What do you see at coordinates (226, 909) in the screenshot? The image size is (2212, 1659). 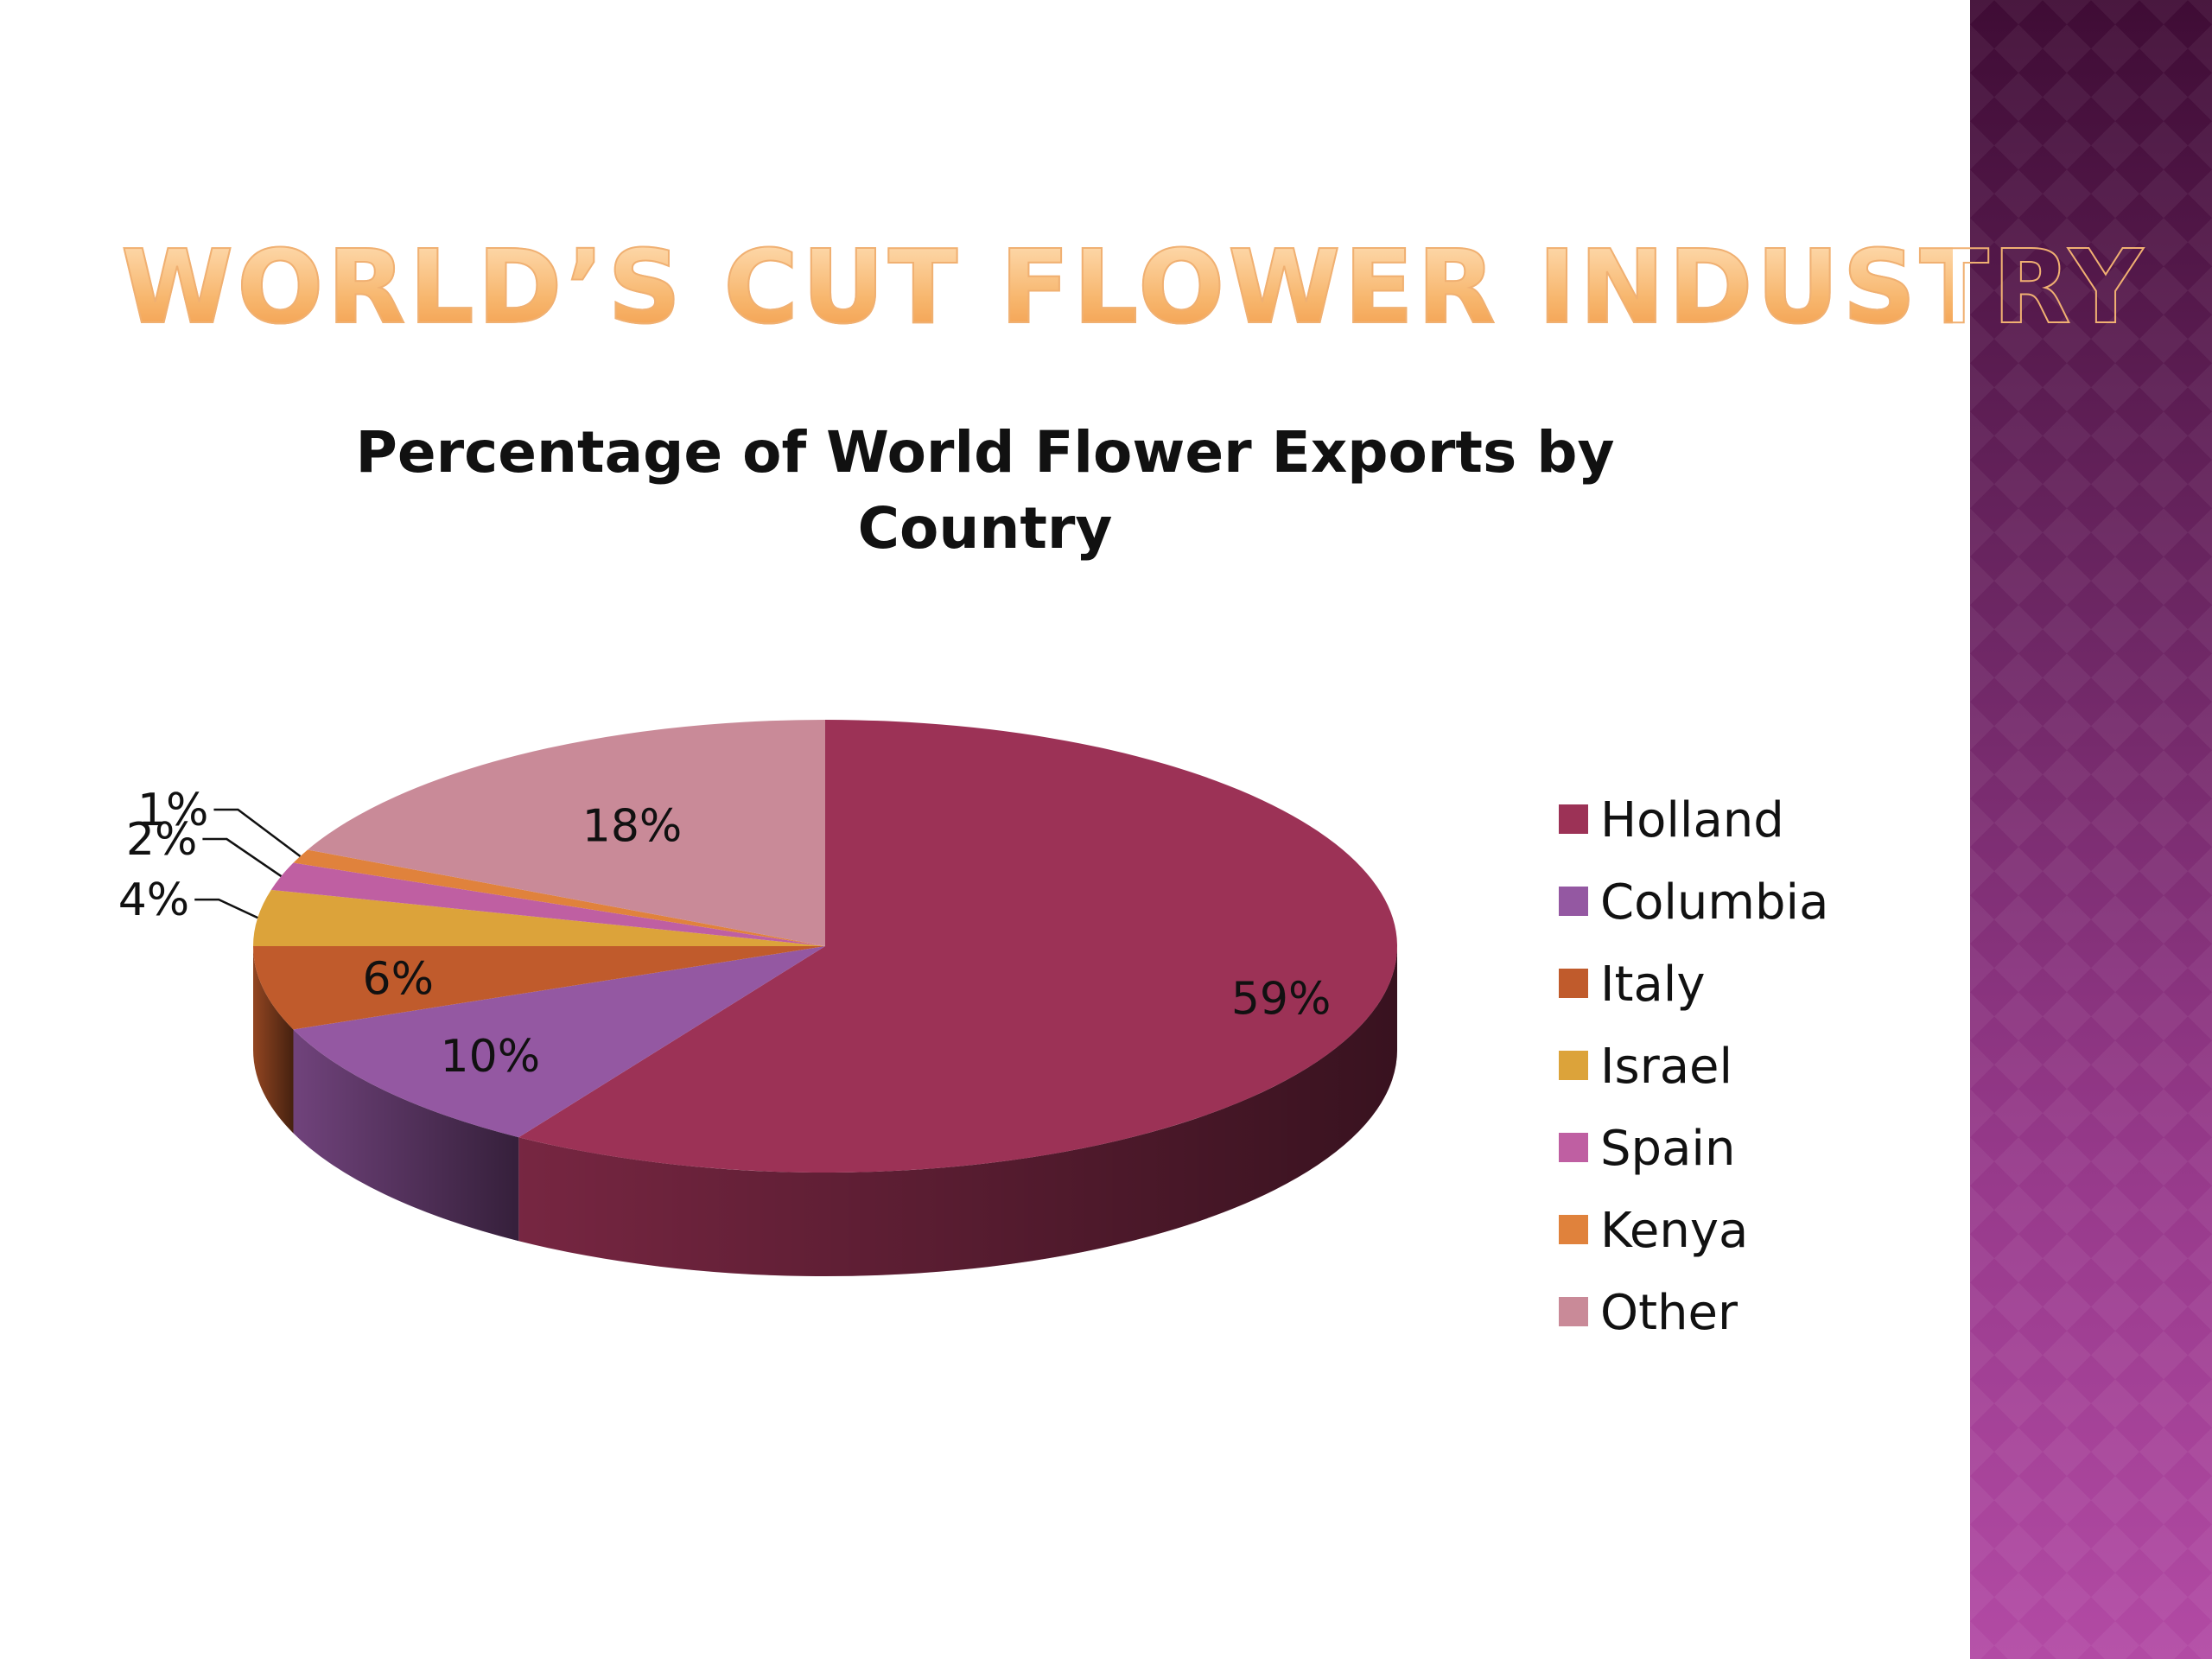 I see `leader-line-israel` at bounding box center [226, 909].